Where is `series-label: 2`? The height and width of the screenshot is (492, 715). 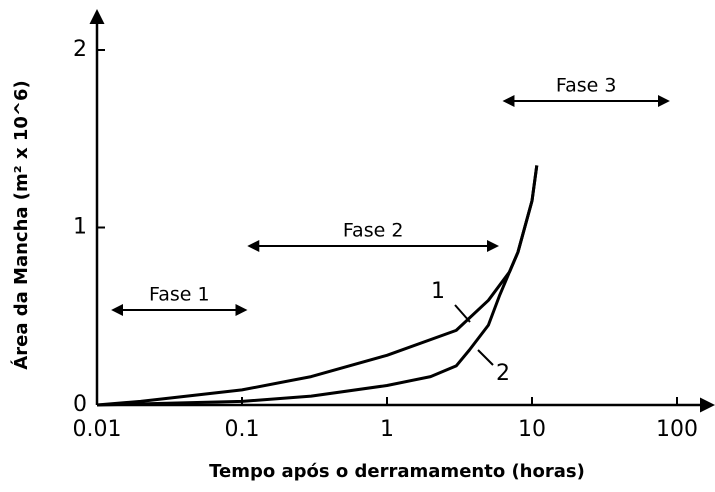 series-label: 2 is located at coordinates (503, 373).